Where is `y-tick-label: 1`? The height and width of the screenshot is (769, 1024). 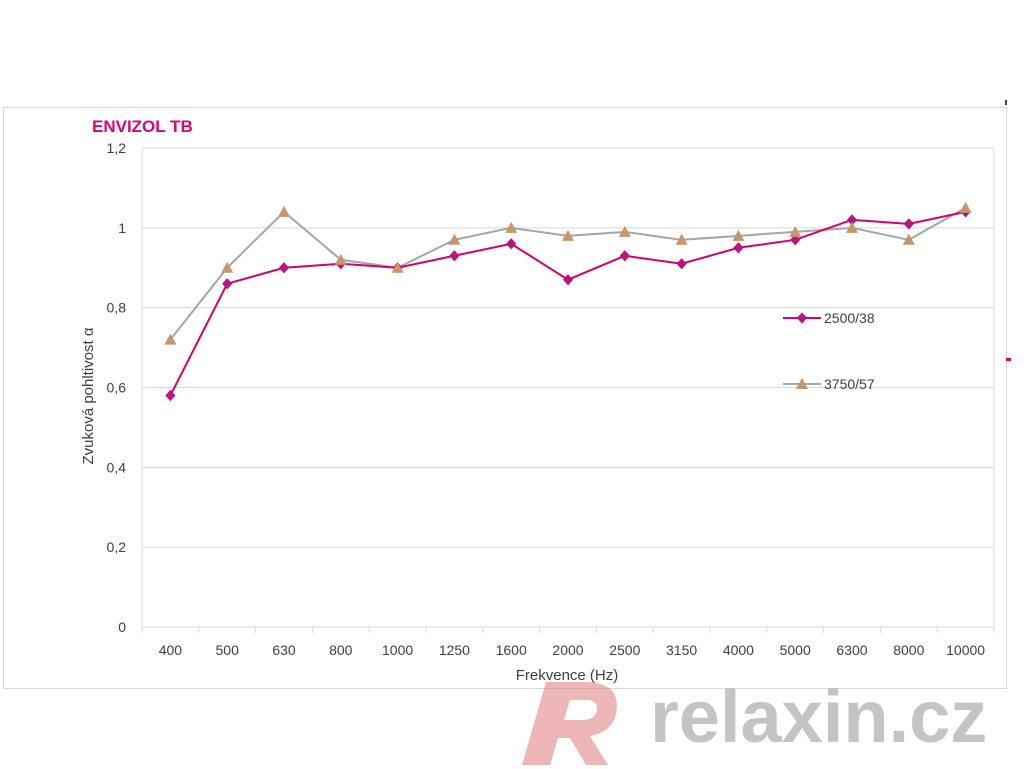 y-tick-label: 1 is located at coordinates (122, 228).